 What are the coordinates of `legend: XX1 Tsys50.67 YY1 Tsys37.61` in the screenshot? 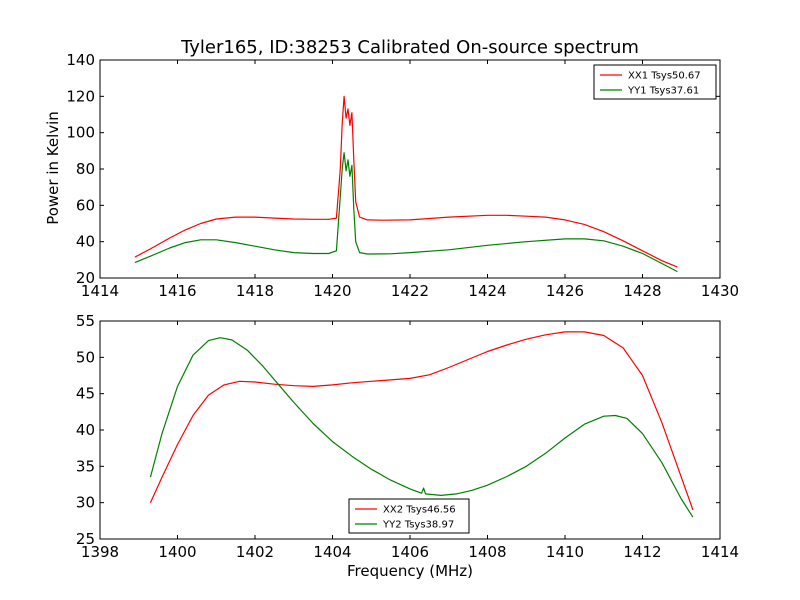 It's located at (655, 82).